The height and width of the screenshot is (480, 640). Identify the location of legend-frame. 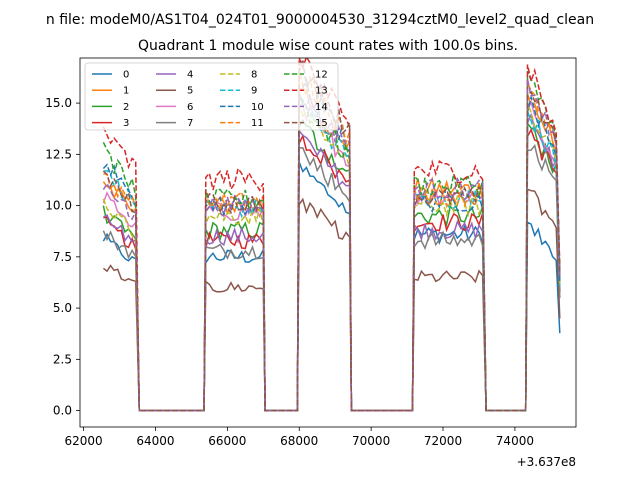
(211, 96).